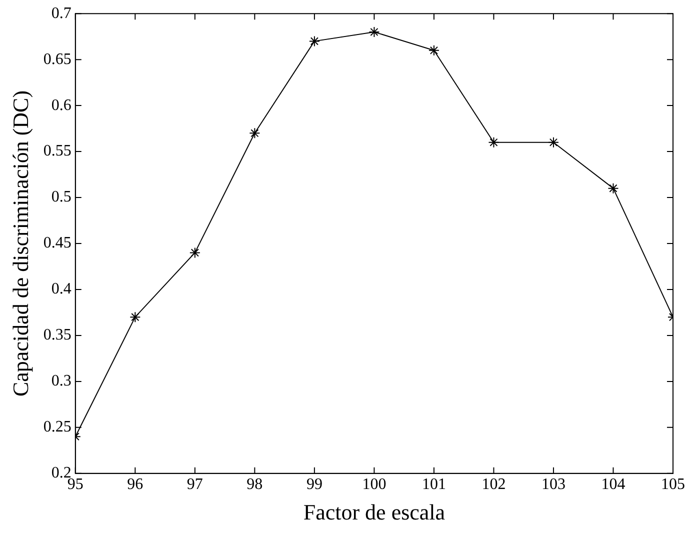 The image size is (690, 536). Describe the element at coordinates (434, 485) in the screenshot. I see `x-tick-label: 101` at that location.